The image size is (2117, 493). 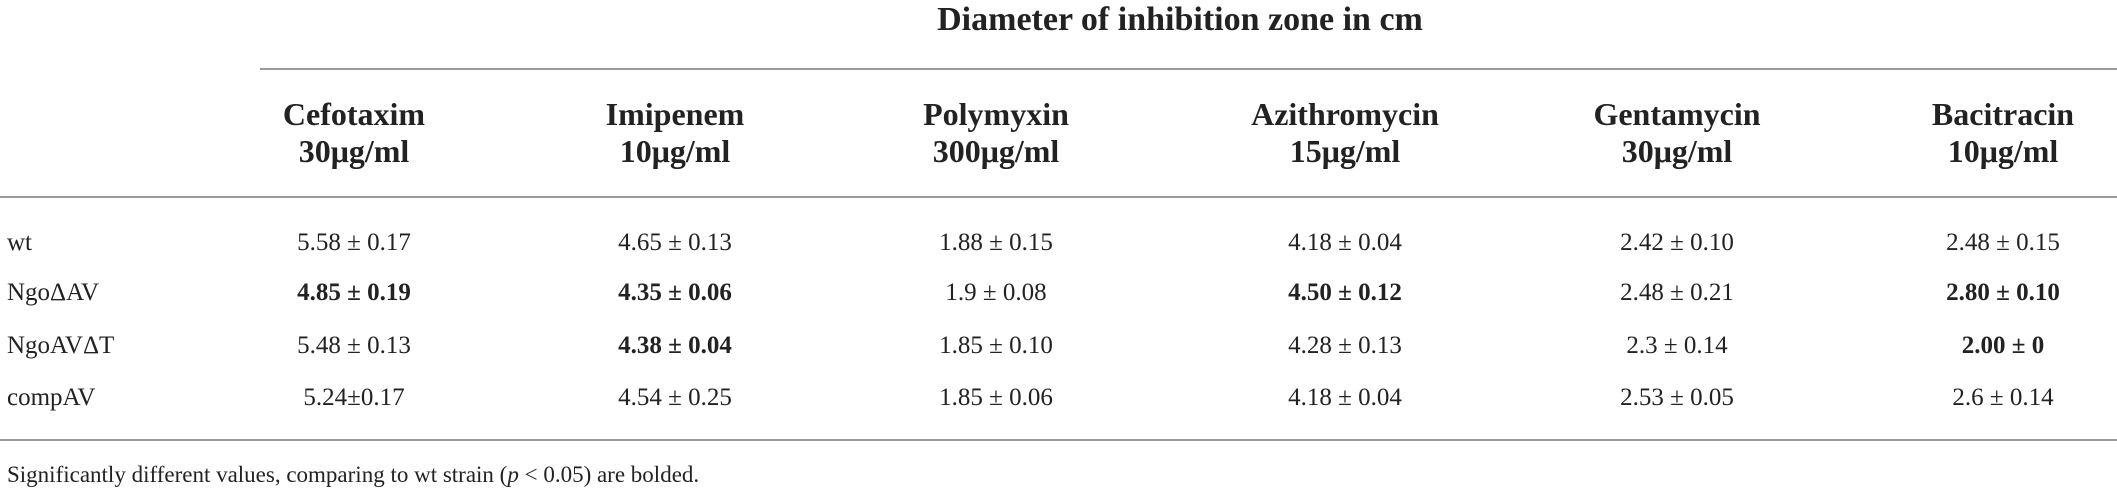 I want to click on column-name: Imipenem, so click(x=675, y=114).